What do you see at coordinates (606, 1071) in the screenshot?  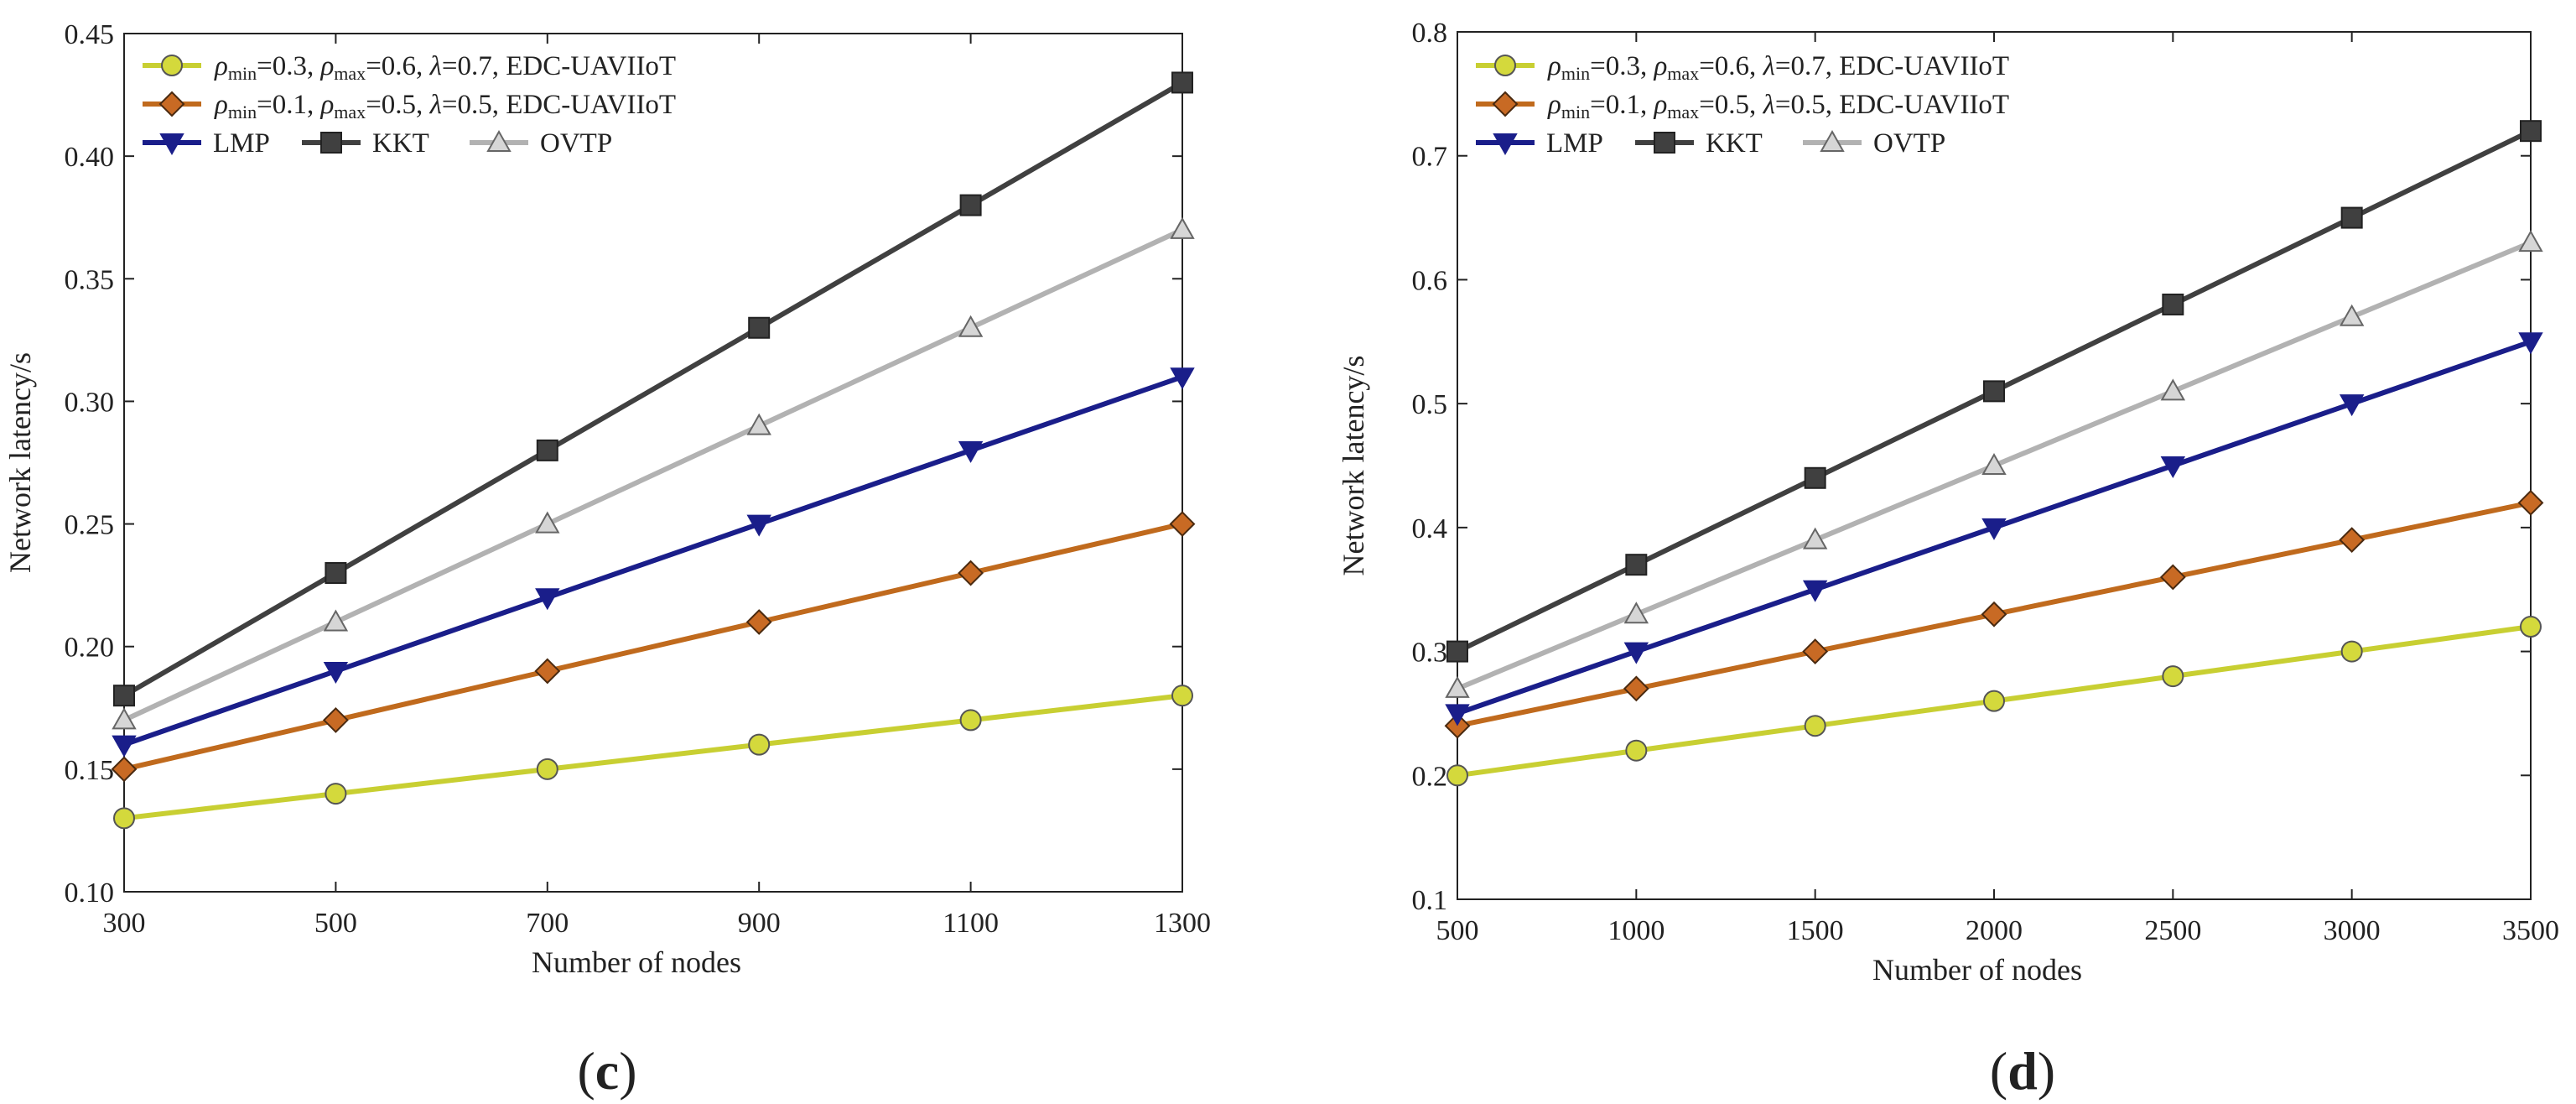 I see `panel-label: (c)` at bounding box center [606, 1071].